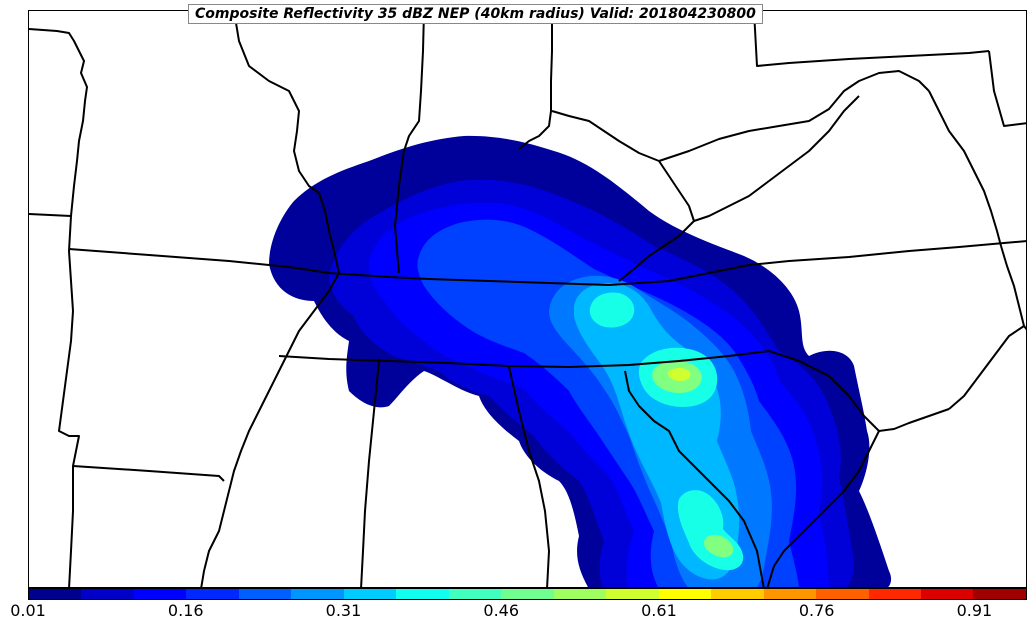 This screenshot has width=1036, height=633. Describe the element at coordinates (974, 610) in the screenshot. I see `colorbar-tick-label: 0.91` at that location.